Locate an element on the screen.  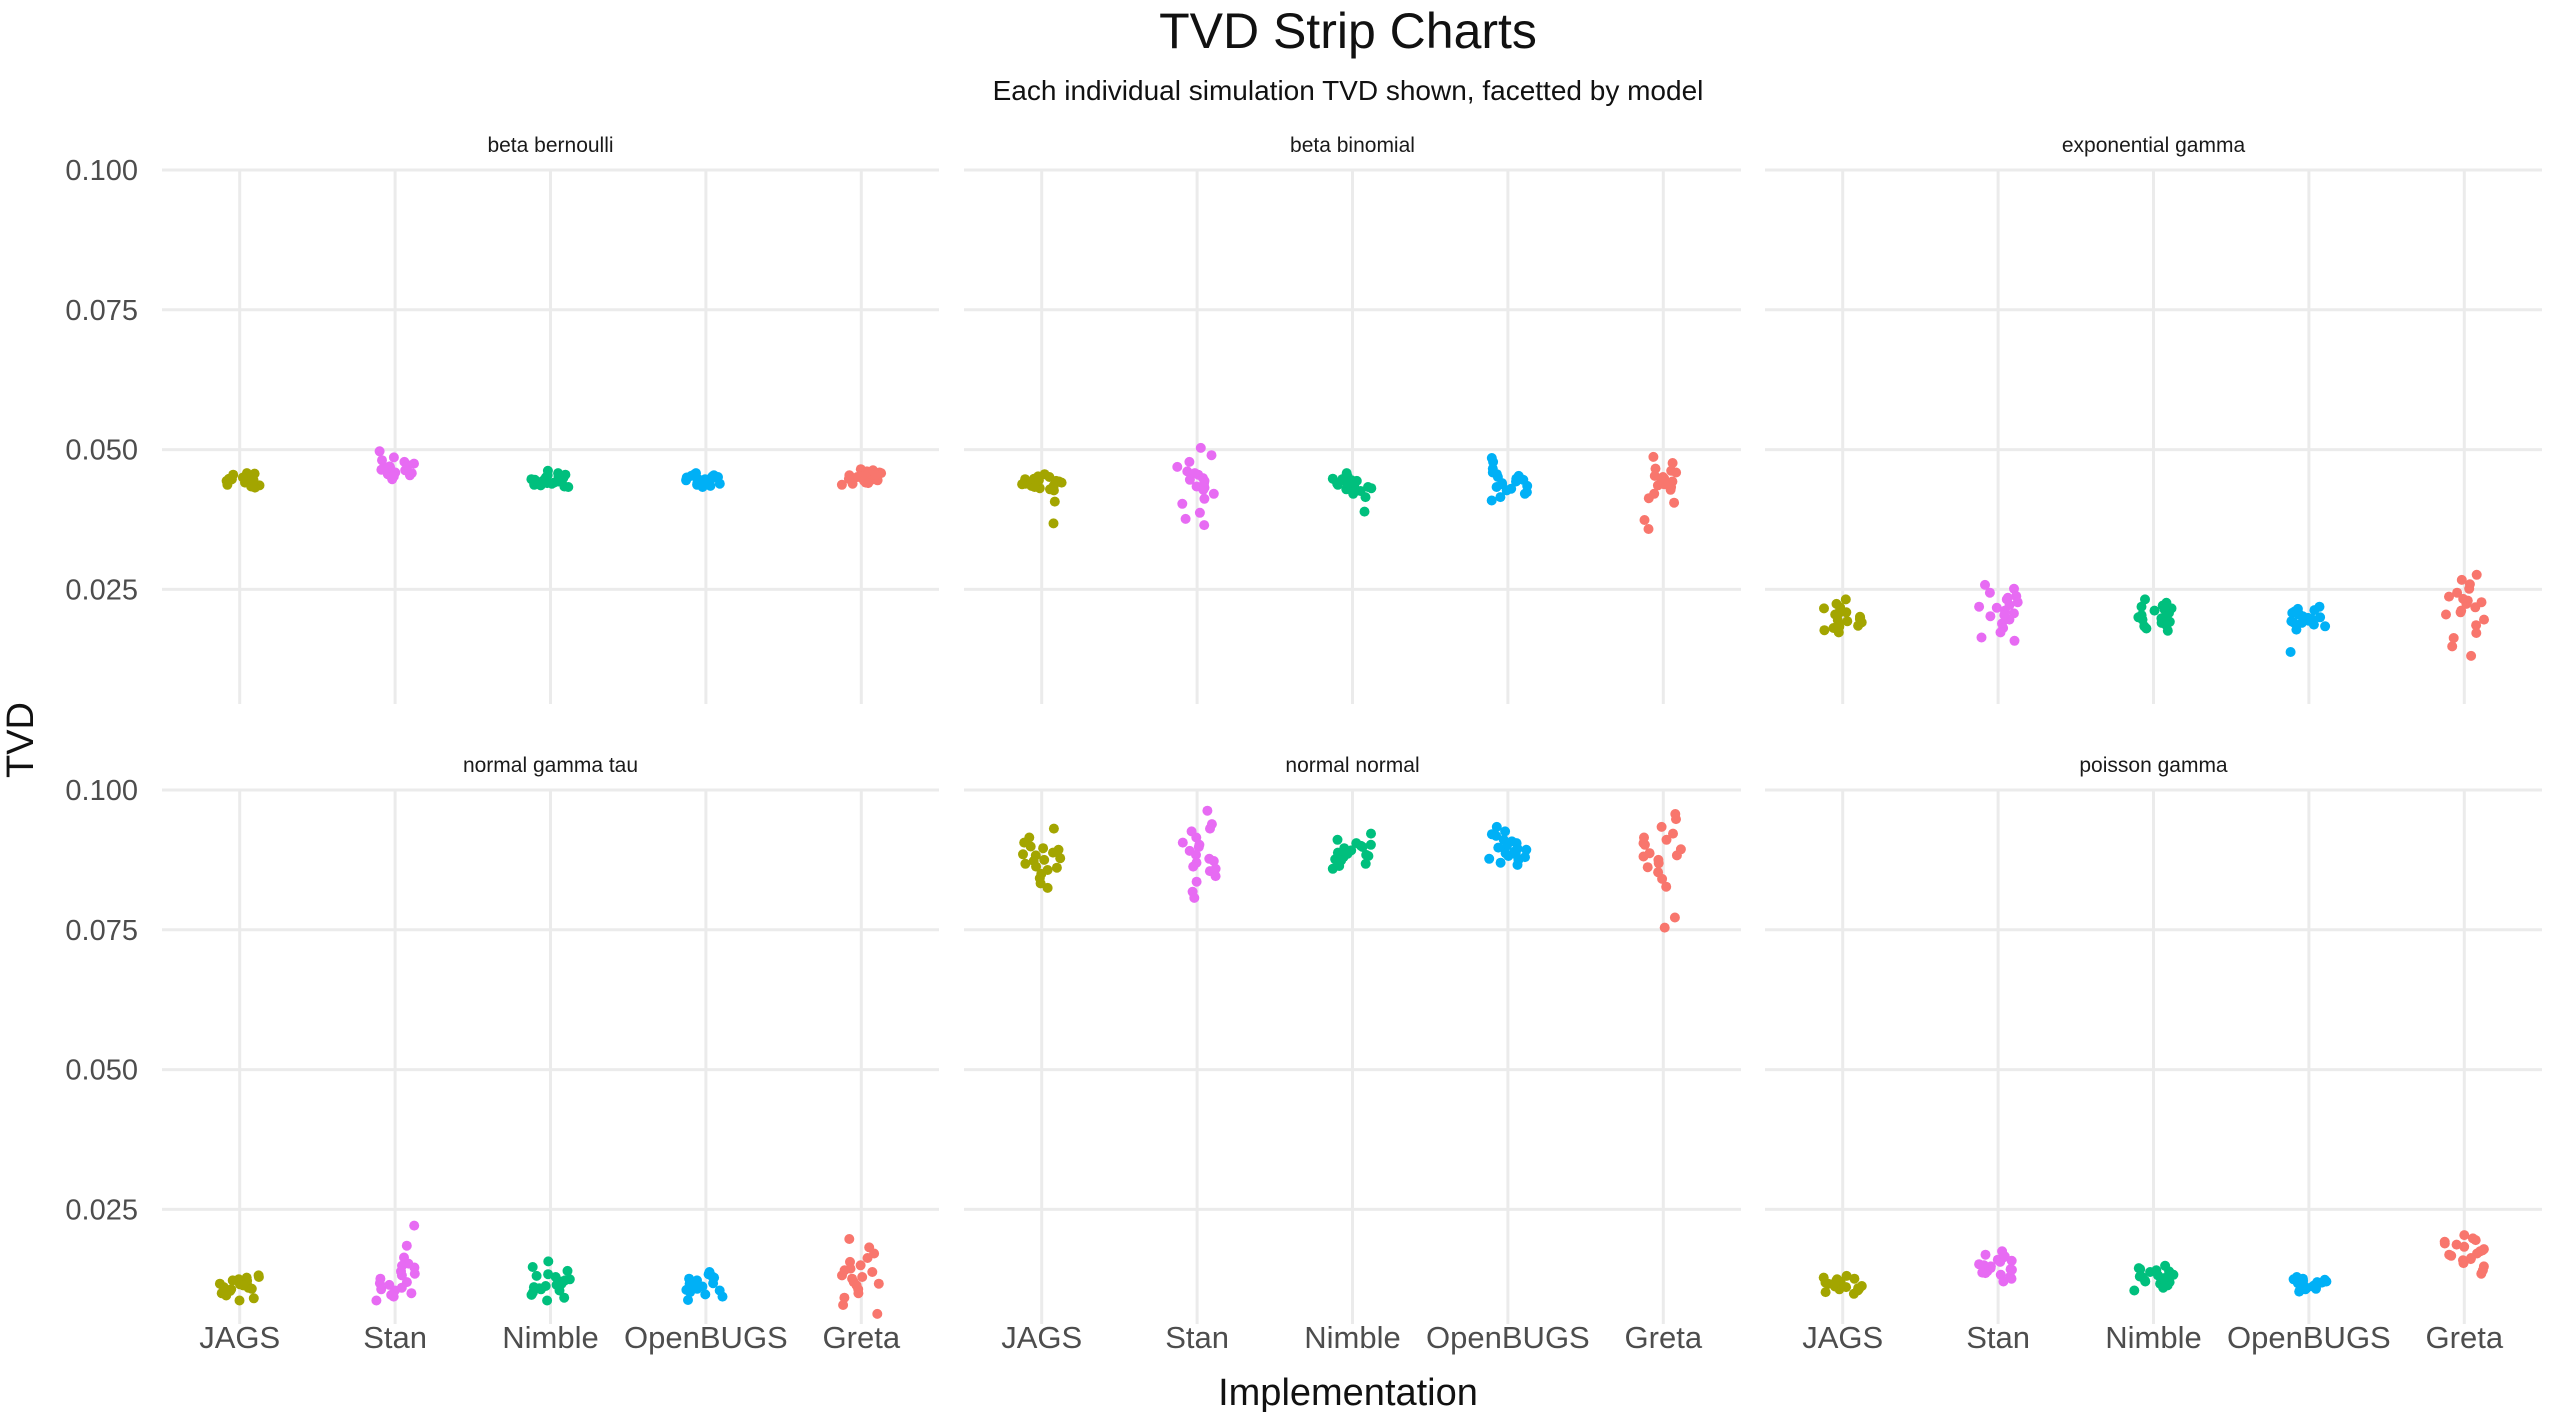
facet-panel-normal-normal: normal normal JAGS Stan Nimble OpenBUGS Greta is located at coordinates (1352, 1054).